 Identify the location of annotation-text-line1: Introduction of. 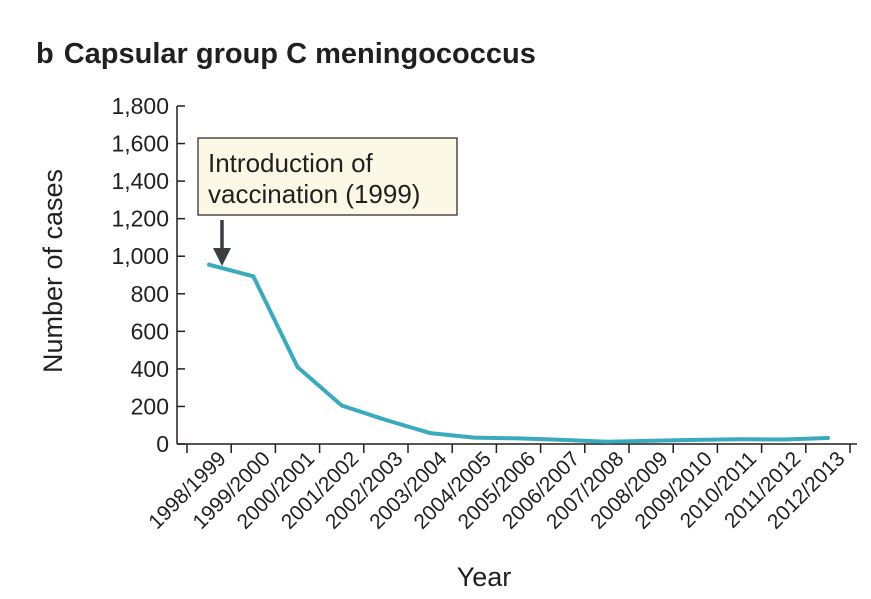
(291, 163).